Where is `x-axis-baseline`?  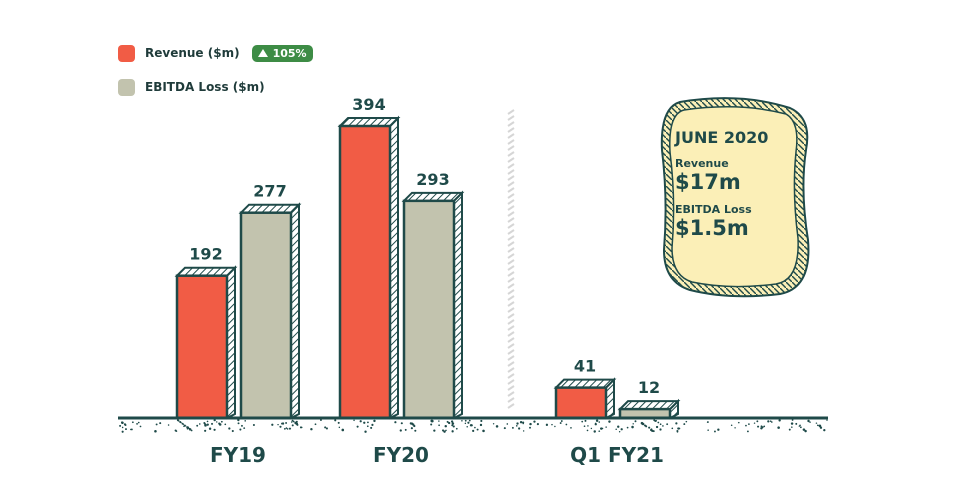
x-axis-baseline is located at coordinates (473, 424).